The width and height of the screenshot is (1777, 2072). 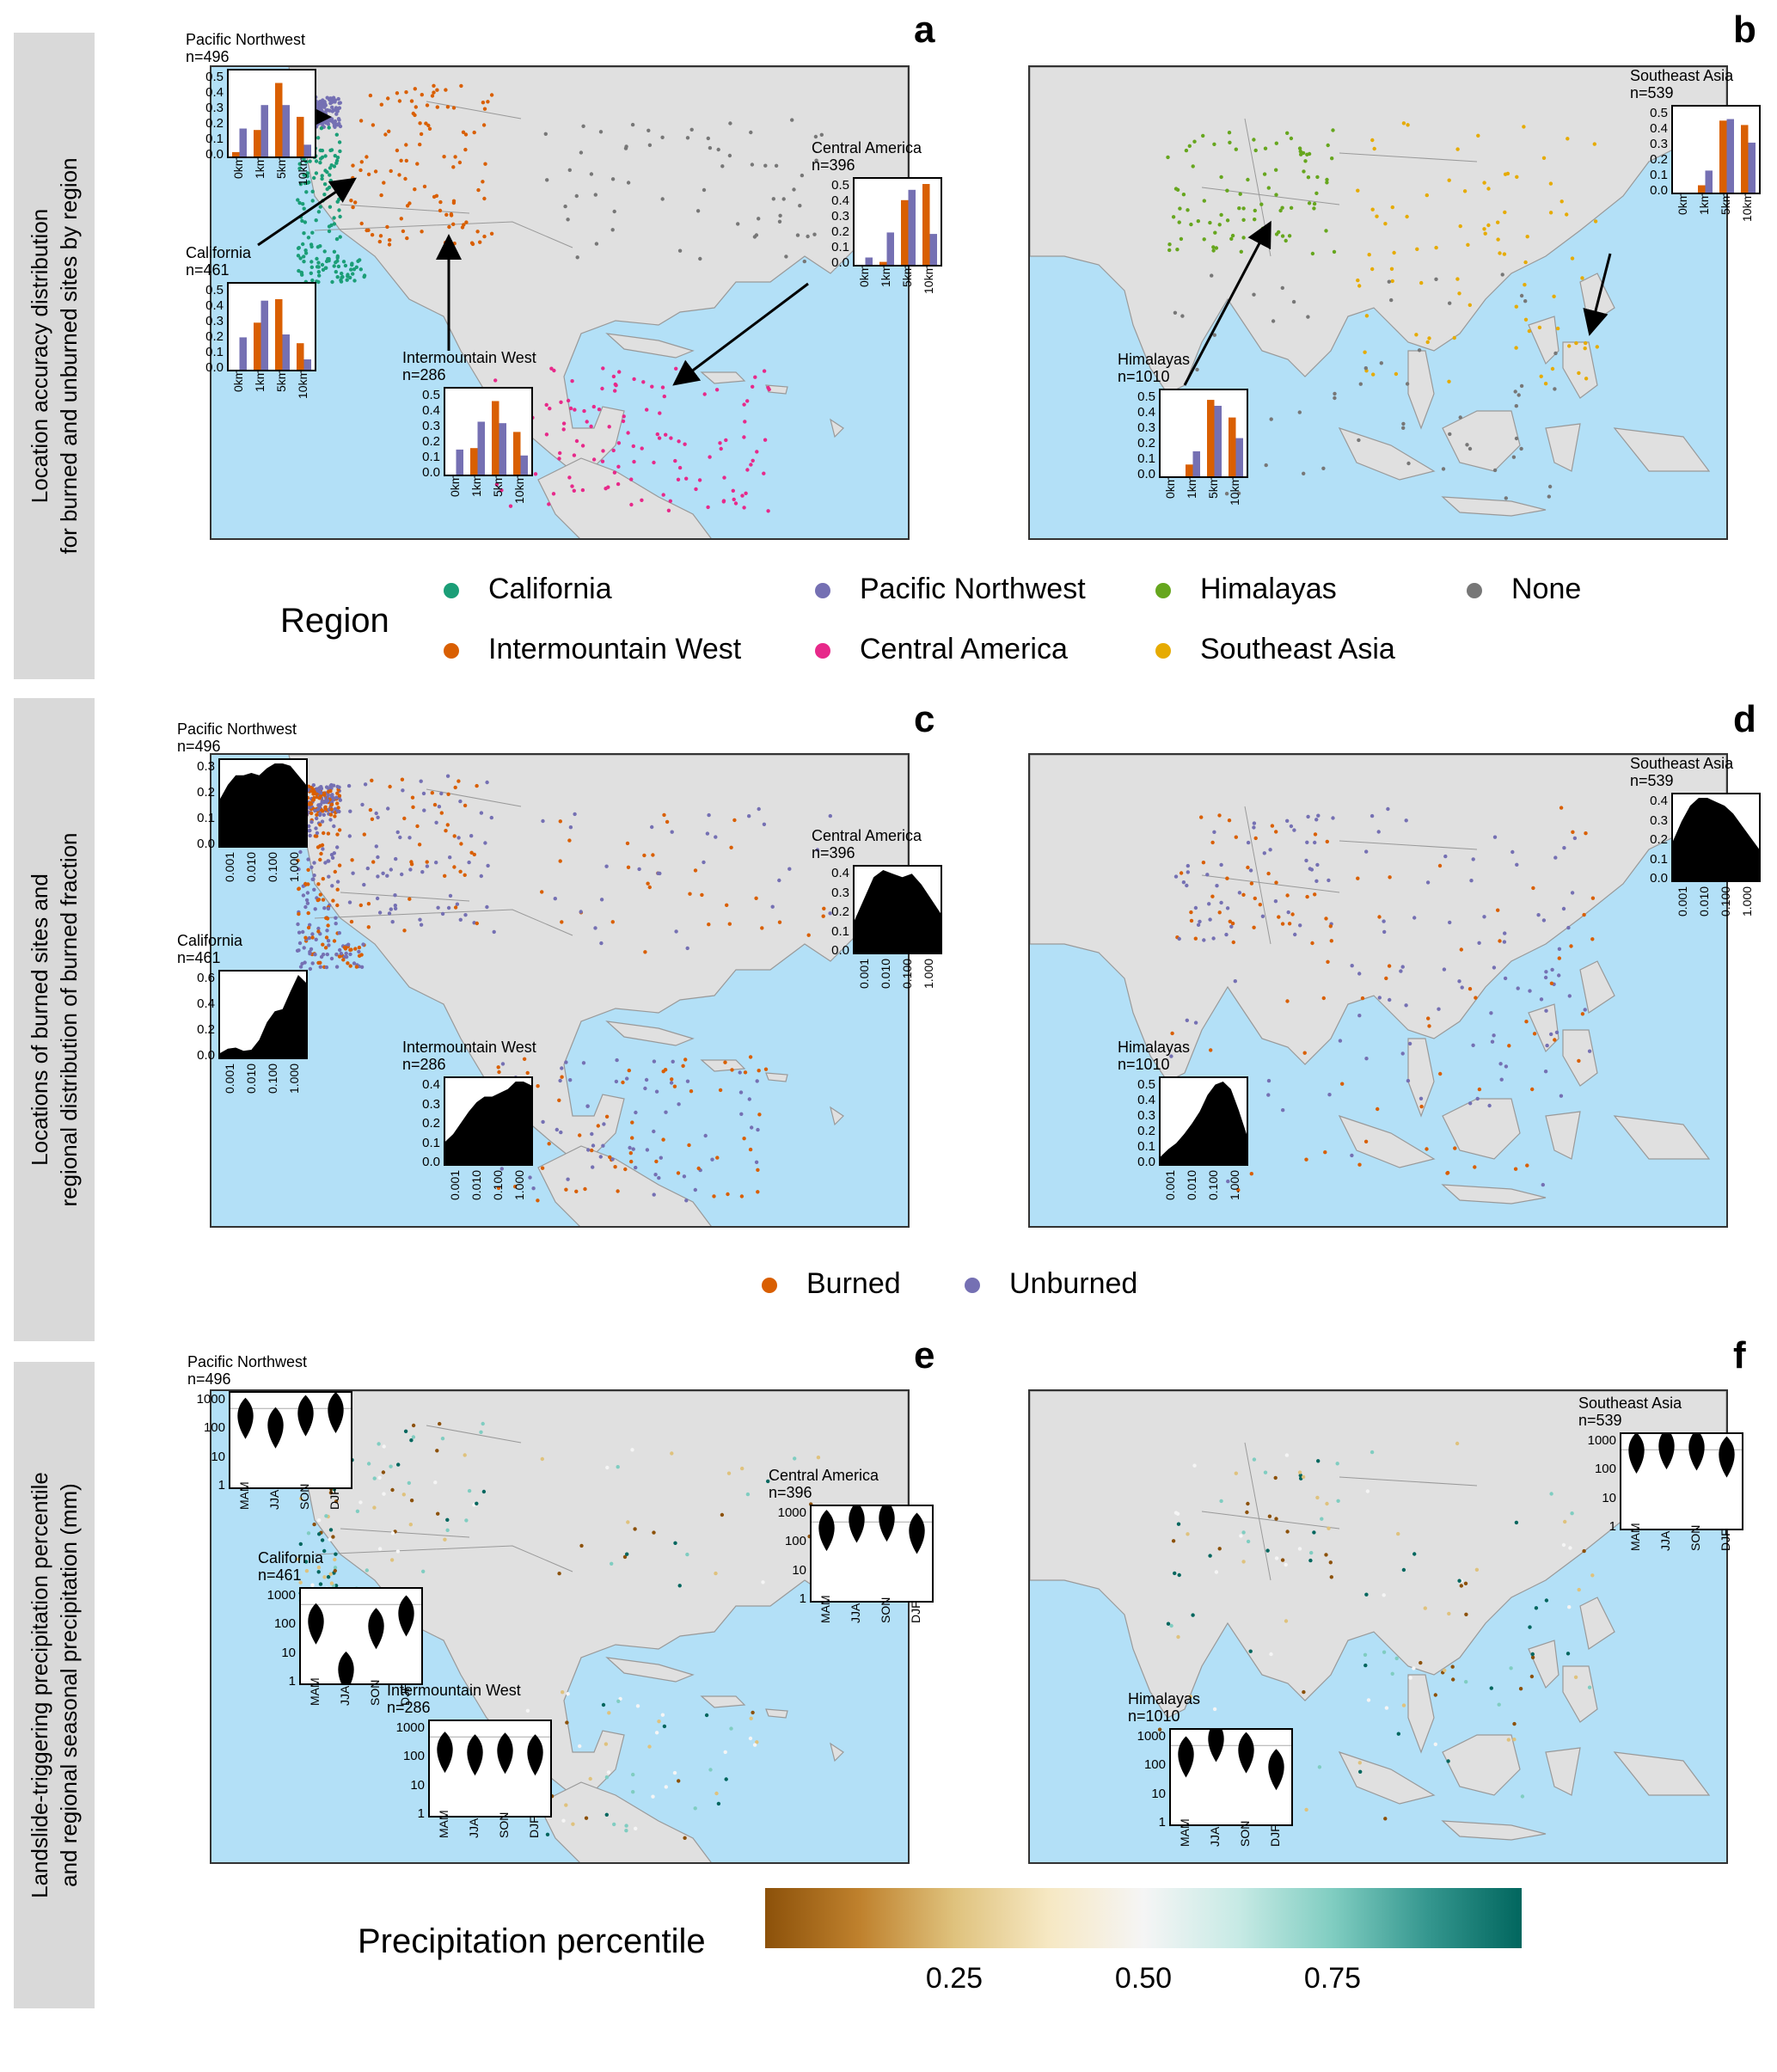 What do you see at coordinates (505, 1754) in the screenshot?
I see `violin-son` at bounding box center [505, 1754].